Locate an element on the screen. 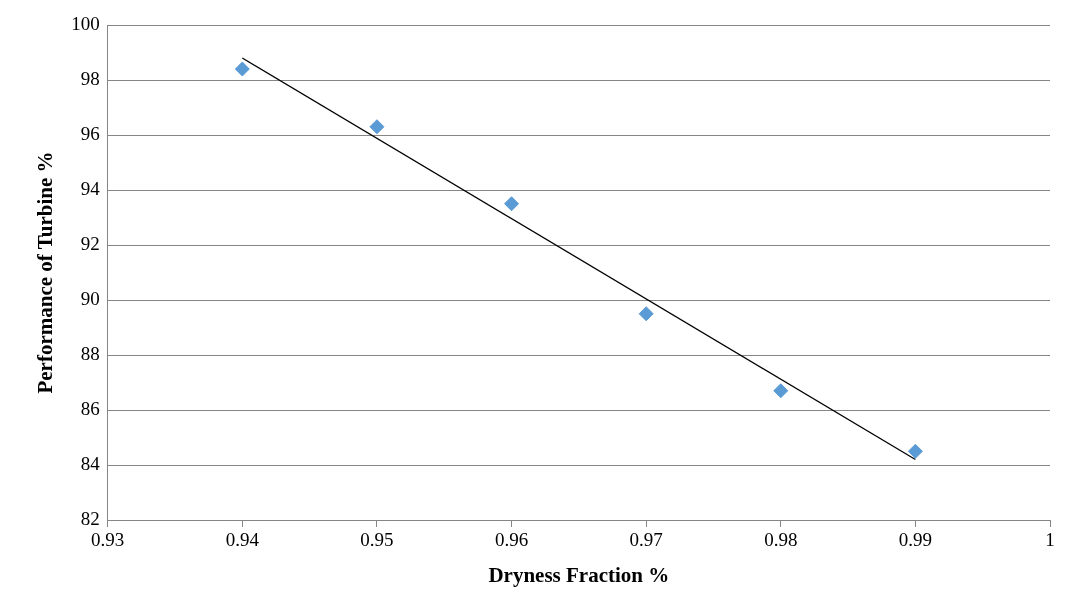  y-tick-label: 84 is located at coordinates (90, 463).